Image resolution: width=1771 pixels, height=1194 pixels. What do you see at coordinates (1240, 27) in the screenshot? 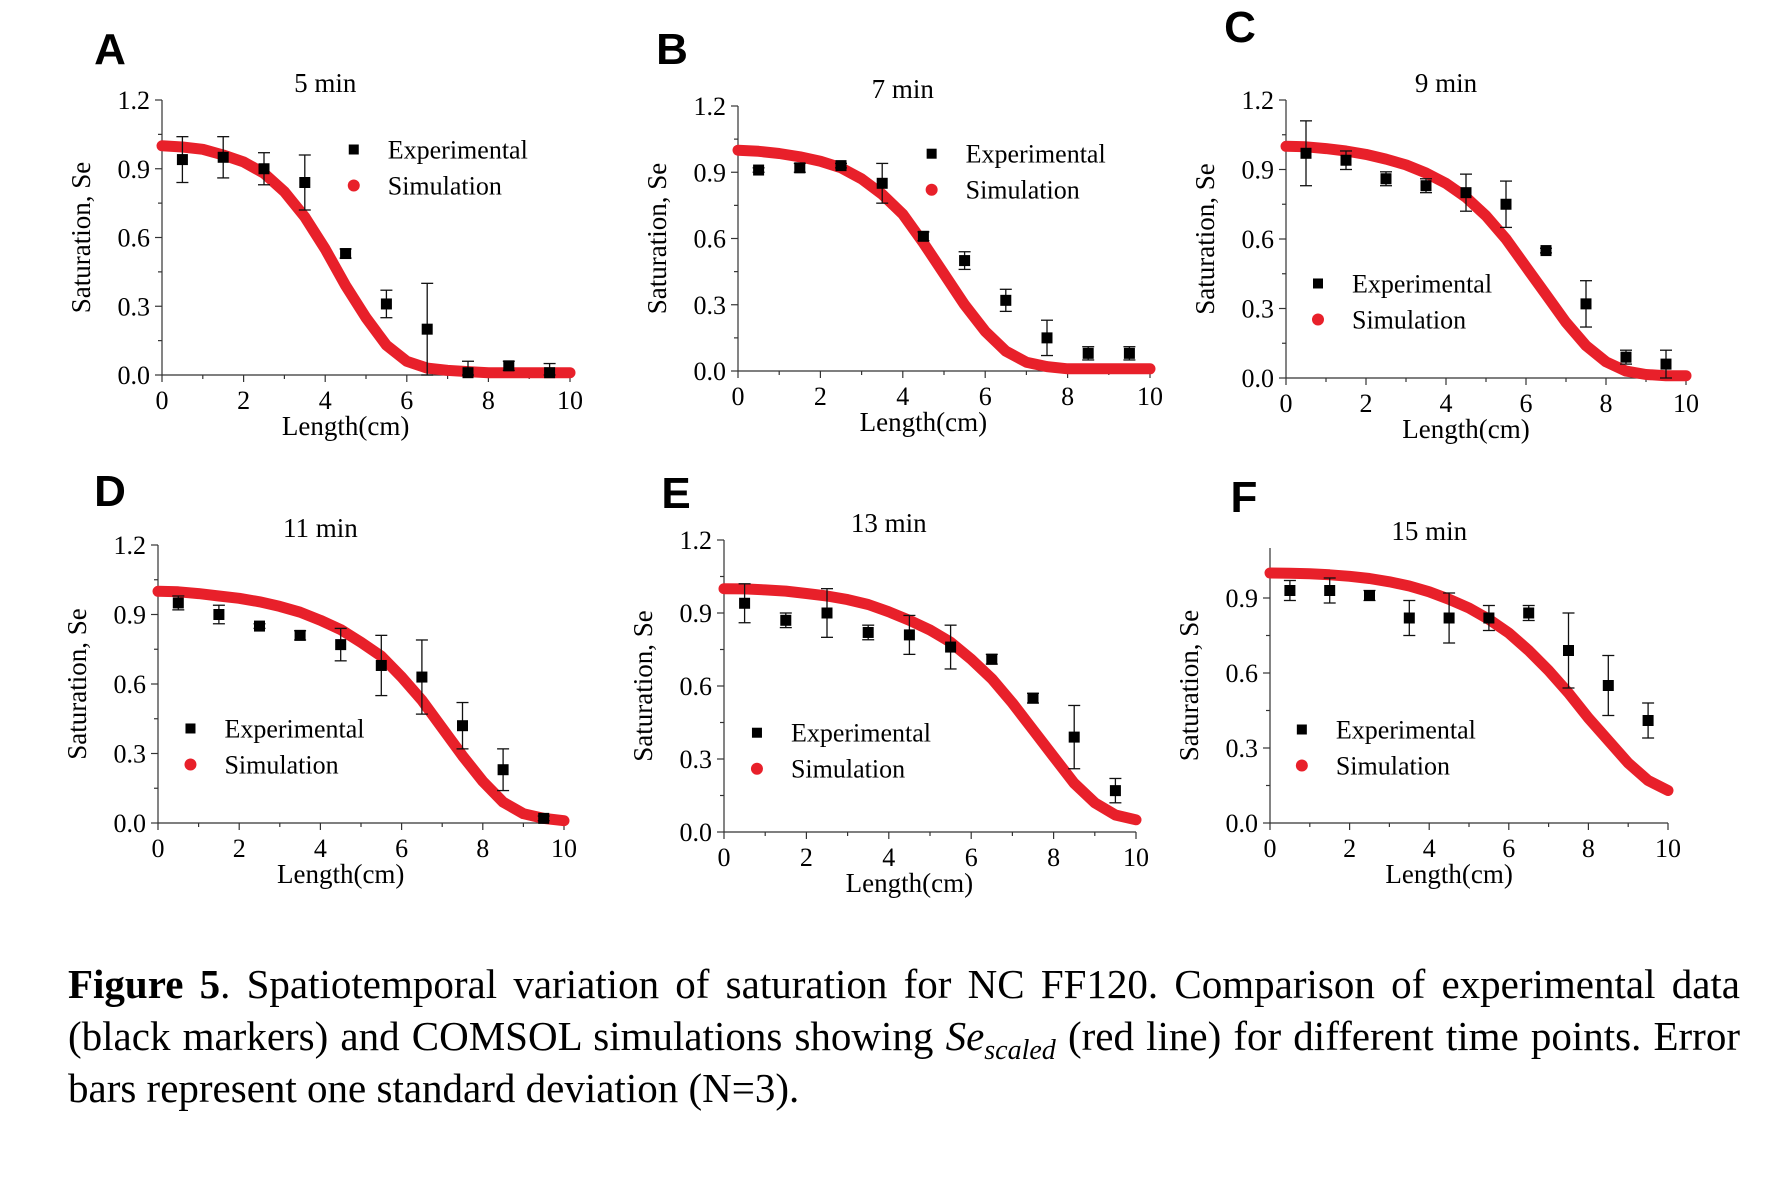
I see `panel-letter: C` at bounding box center [1240, 27].